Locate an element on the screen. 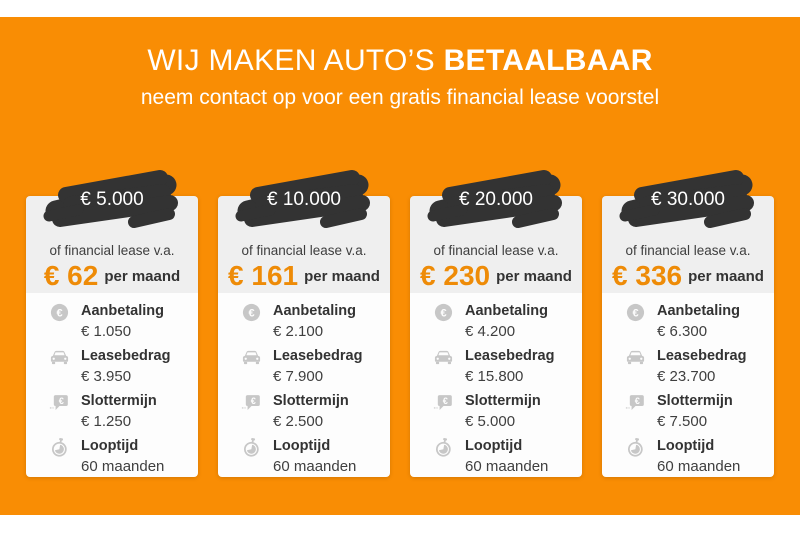 This screenshot has width=800, height=533. detail-text: Aanbetaling € 2.100 is located at coordinates (314, 322).